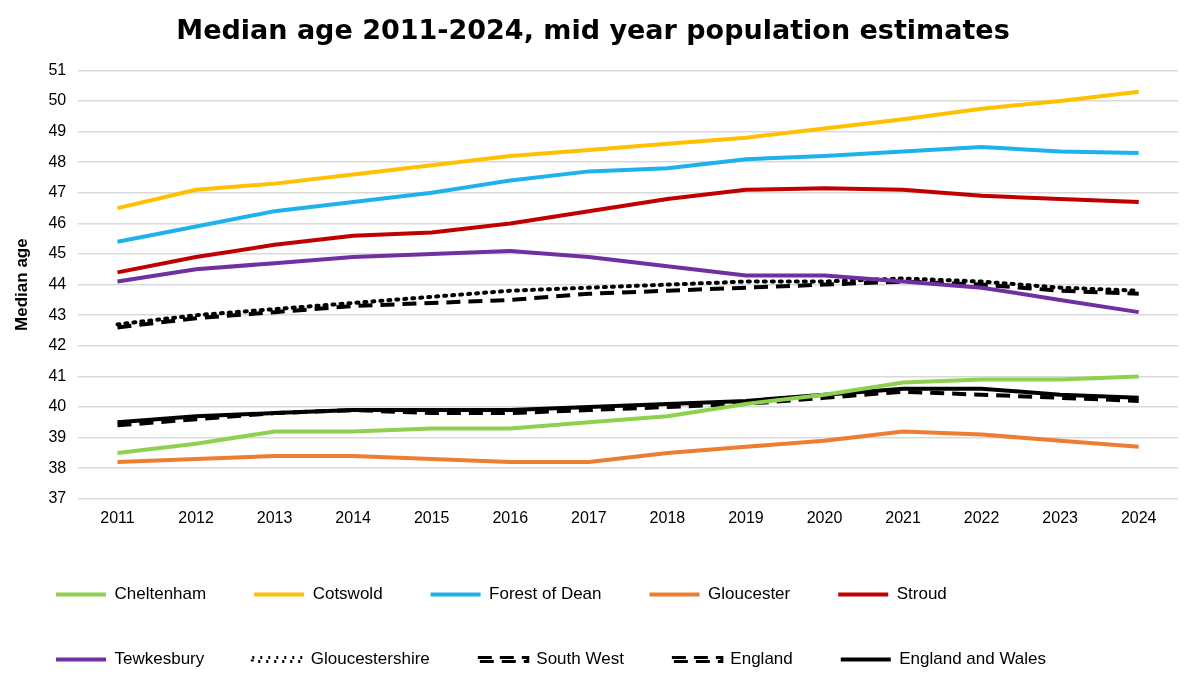  Describe the element at coordinates (57, 253) in the screenshot. I see `y-tick-label: 45` at that location.